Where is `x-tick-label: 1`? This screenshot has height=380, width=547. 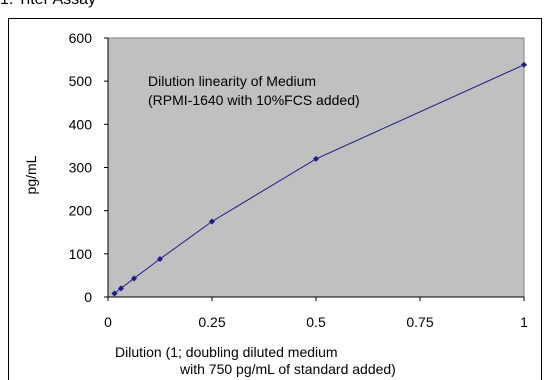 x-tick-label: 1 is located at coordinates (524, 322).